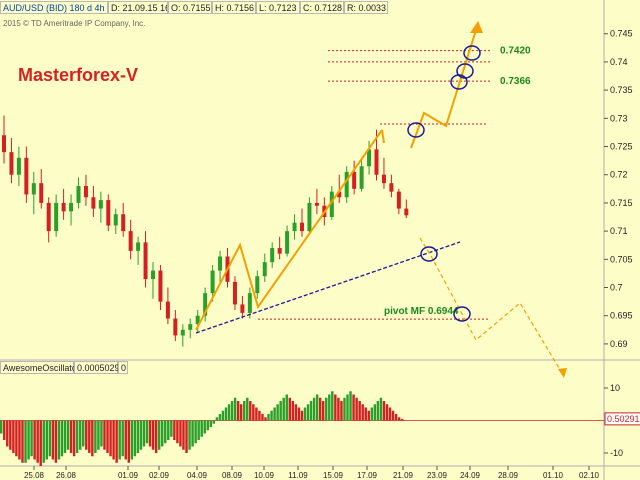 Image resolution: width=640 pixels, height=480 pixels. What do you see at coordinates (621, 203) in the screenshot?
I see `price-tick-label: 0.715` at bounding box center [621, 203].